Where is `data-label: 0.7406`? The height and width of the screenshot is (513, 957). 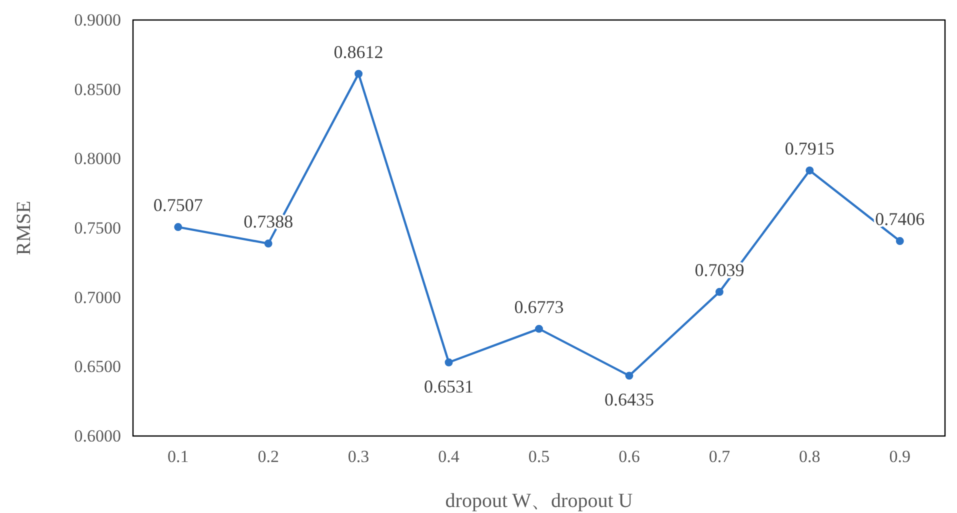
data-label: 0.7406 is located at coordinates (900, 219).